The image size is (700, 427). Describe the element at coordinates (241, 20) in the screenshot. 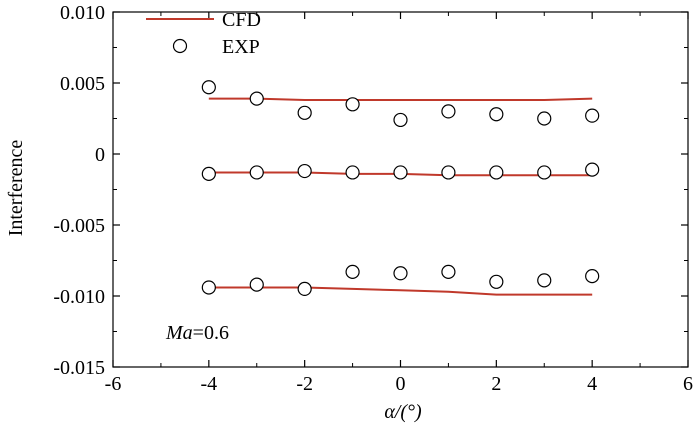

I see `legend-cfd-label: CFD` at that location.